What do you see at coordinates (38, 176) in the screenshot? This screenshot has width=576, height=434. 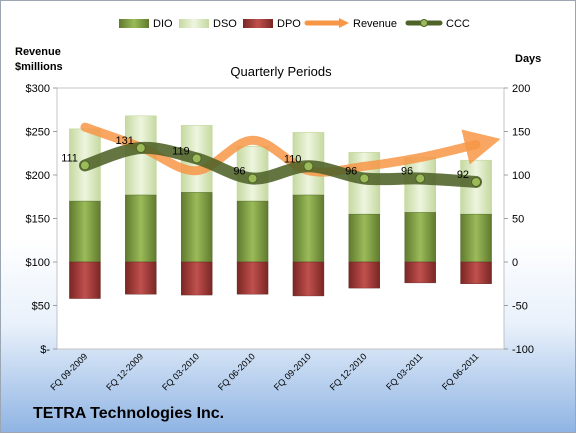 I see `left-axis-tick-label: $200` at bounding box center [38, 176].